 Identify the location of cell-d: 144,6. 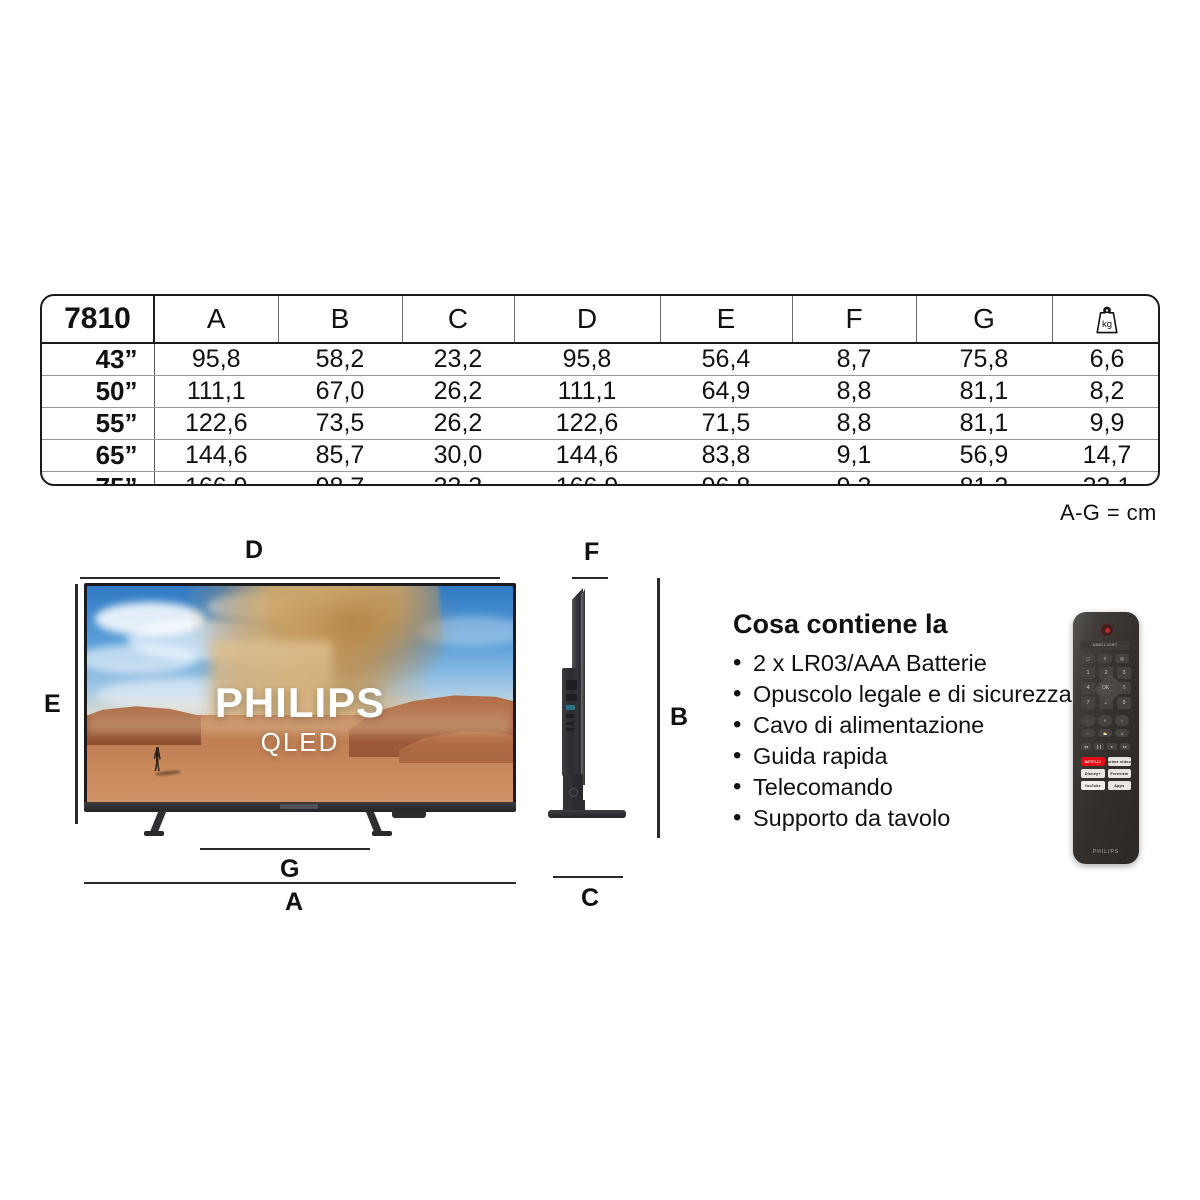
(587, 455).